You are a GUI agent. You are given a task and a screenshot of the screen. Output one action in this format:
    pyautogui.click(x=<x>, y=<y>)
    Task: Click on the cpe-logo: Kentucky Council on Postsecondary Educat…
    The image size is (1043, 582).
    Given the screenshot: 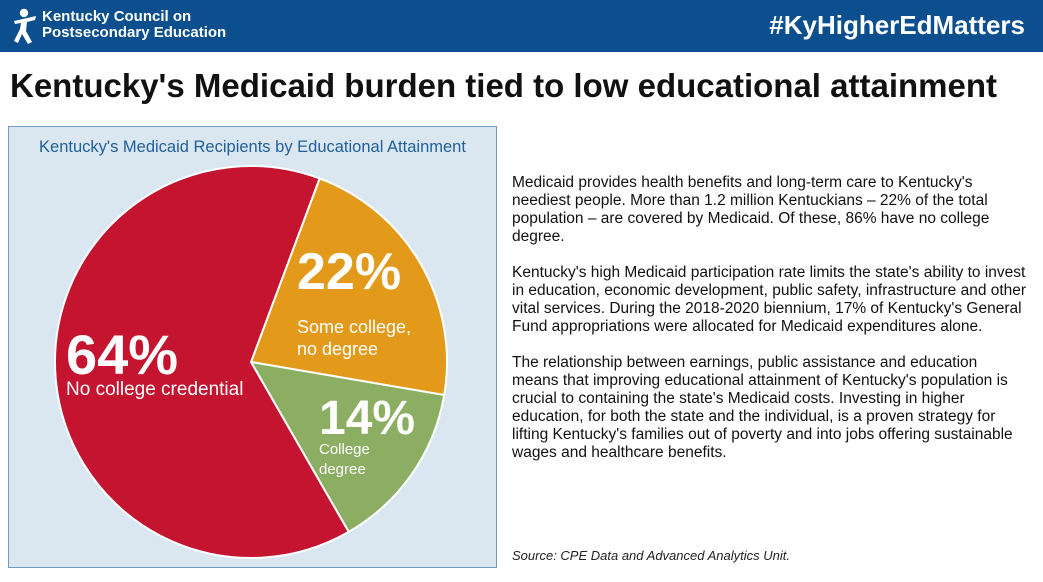 What is the action you would take?
    pyautogui.click(x=128, y=26)
    